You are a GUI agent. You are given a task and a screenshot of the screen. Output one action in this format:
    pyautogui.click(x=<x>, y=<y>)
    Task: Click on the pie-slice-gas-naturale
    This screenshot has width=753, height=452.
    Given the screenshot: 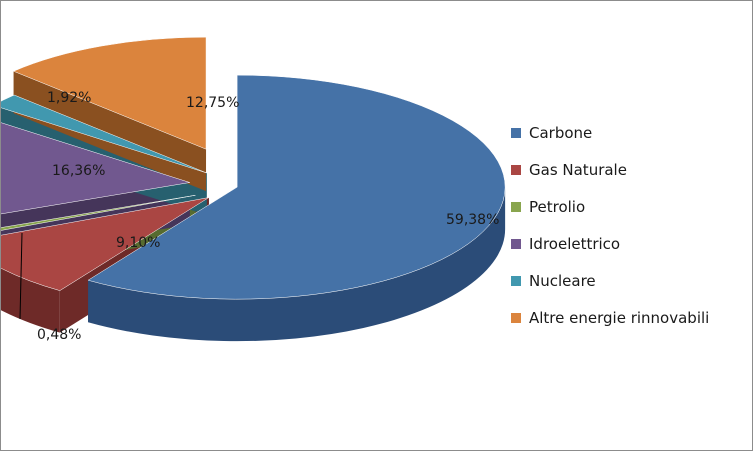 What is the action you would take?
    pyautogui.click(x=105, y=244)
    